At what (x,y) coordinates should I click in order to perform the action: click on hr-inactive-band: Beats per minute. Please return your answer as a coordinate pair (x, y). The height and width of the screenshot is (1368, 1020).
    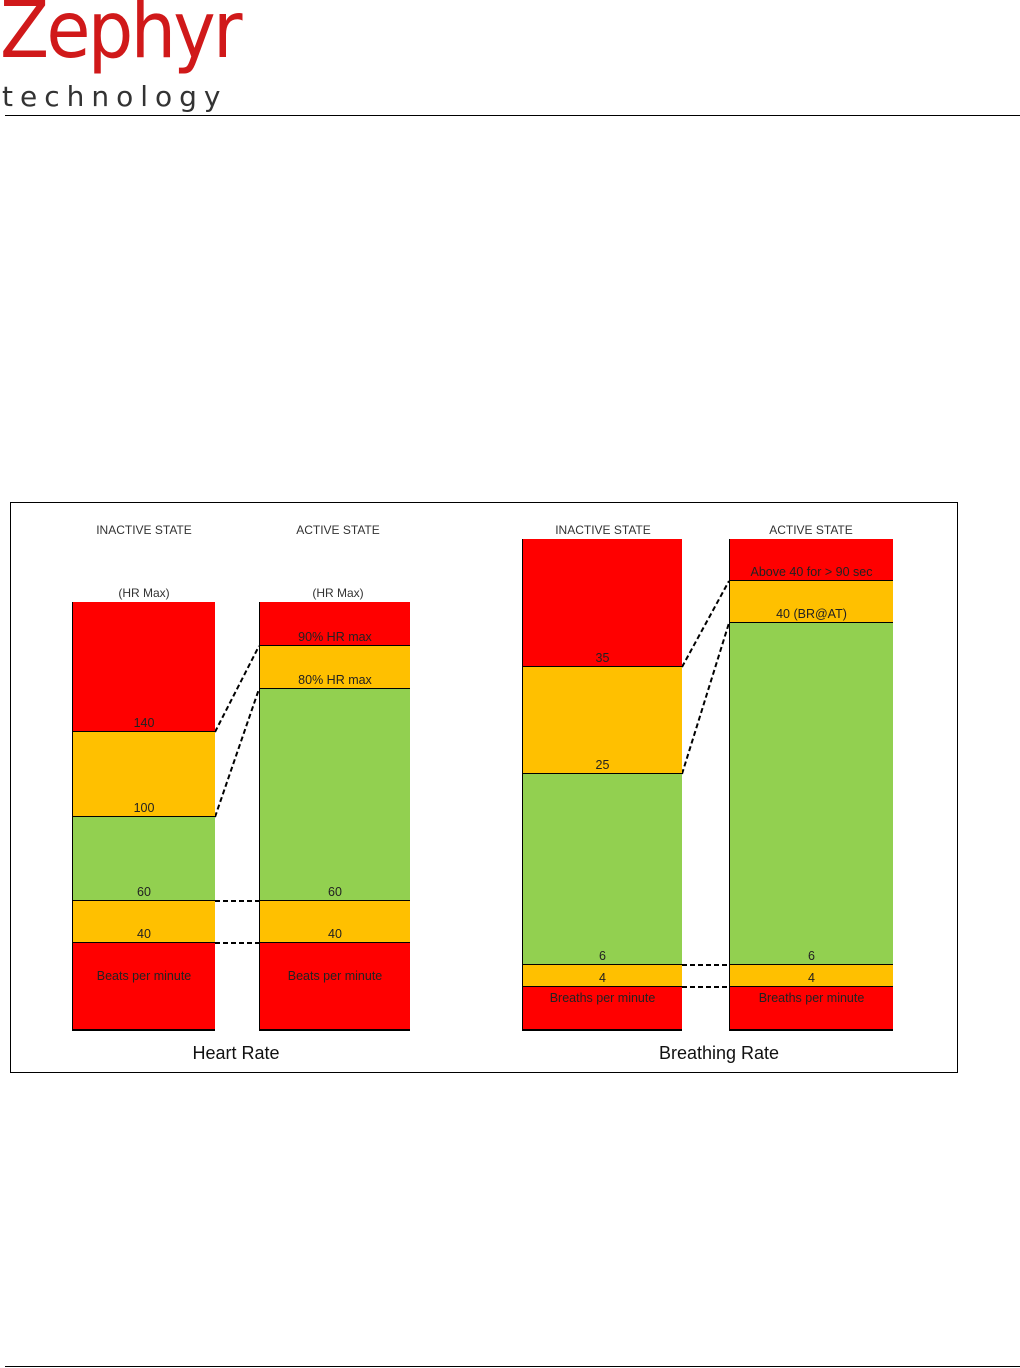
    Looking at the image, I should click on (143, 987).